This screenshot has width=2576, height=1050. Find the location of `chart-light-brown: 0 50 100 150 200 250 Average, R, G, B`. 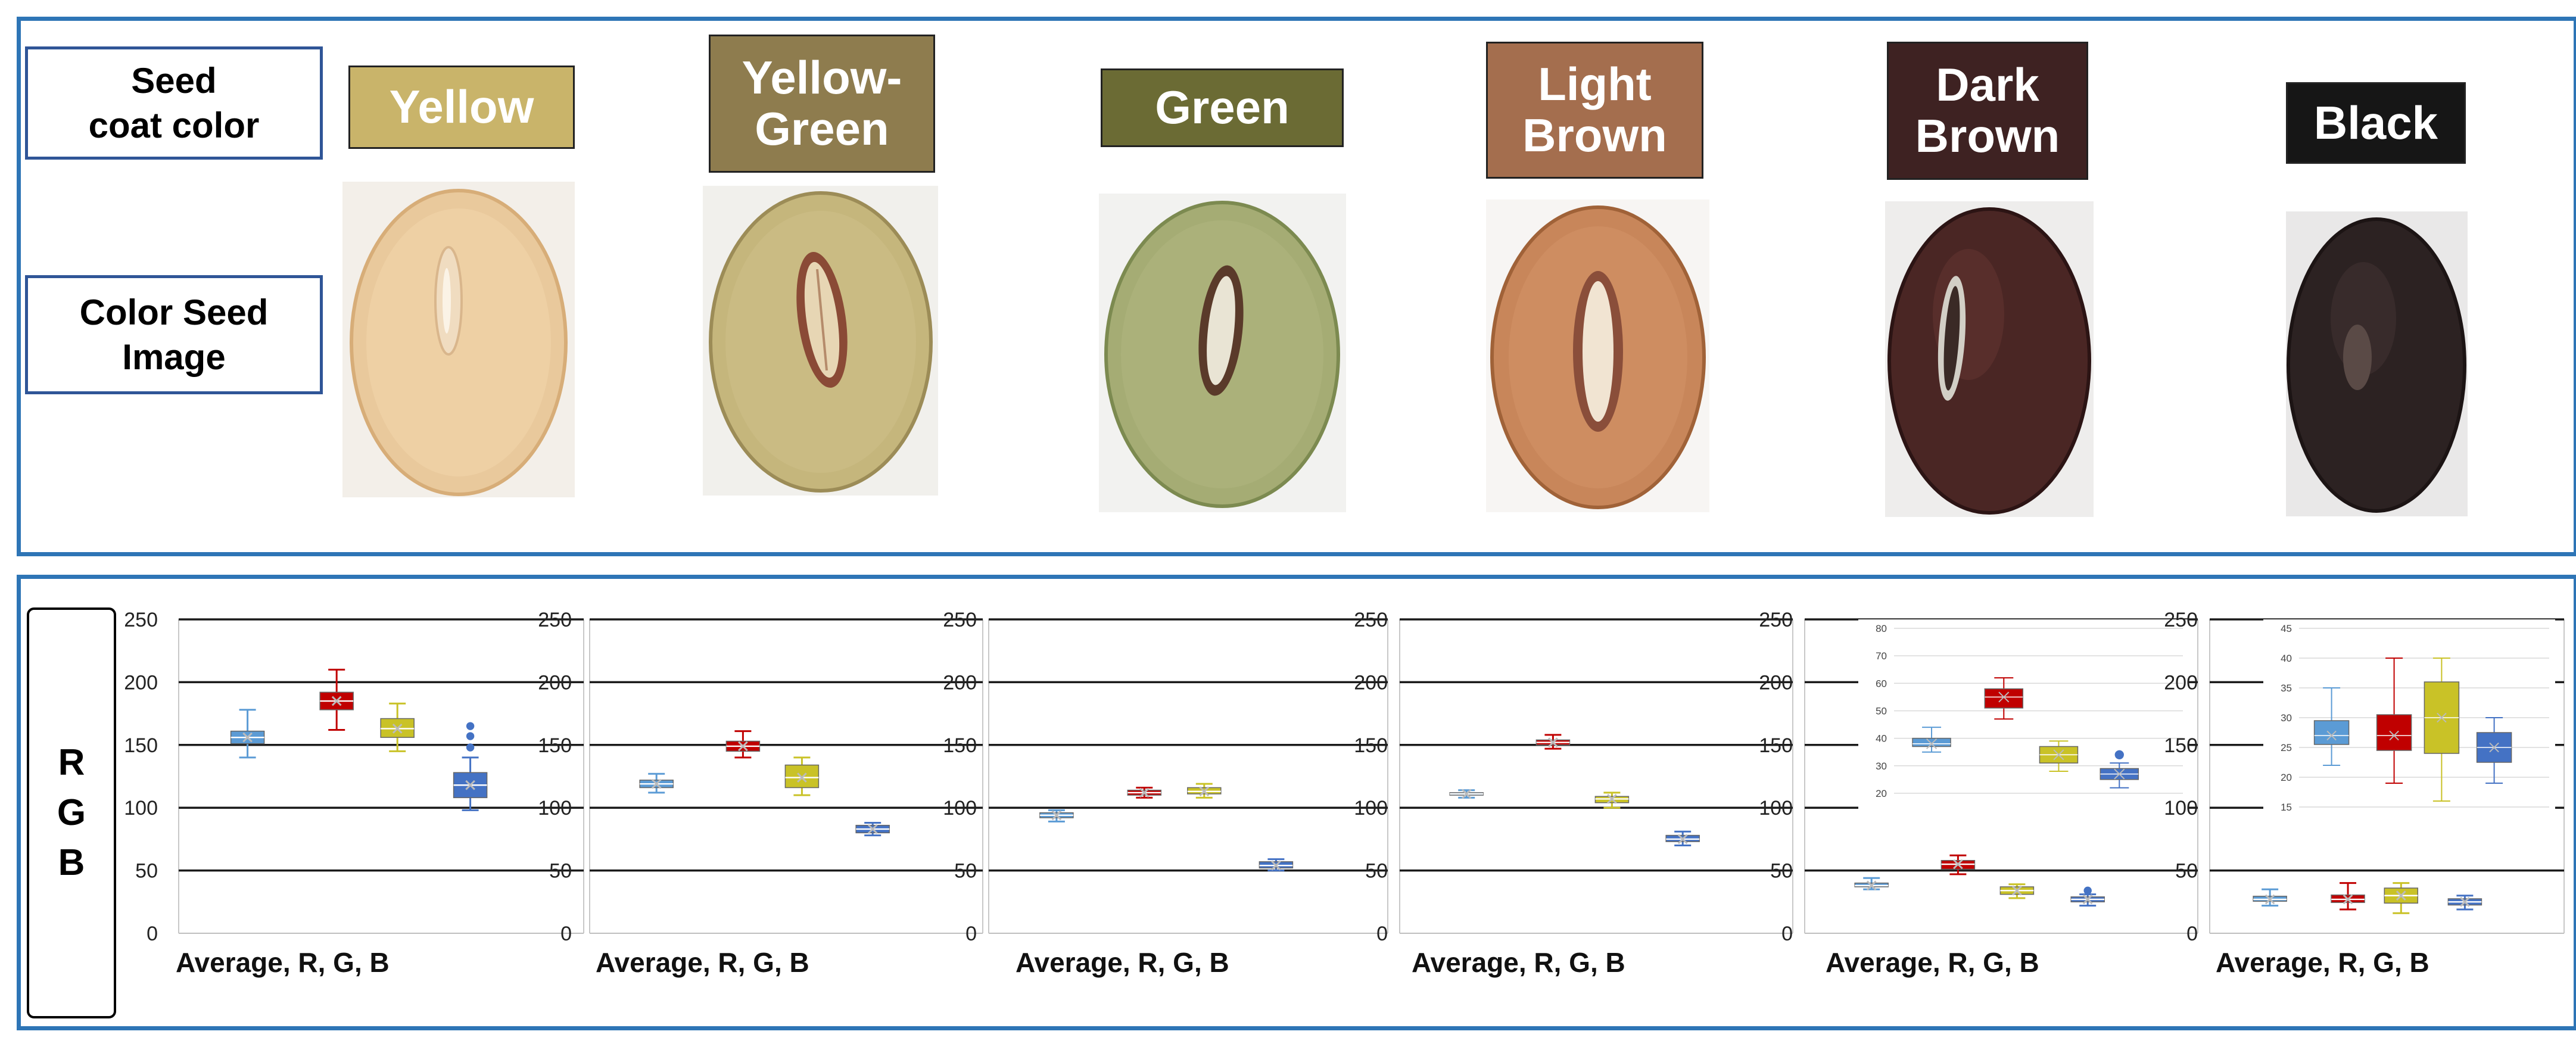

chart-light-brown: 0 50 100 150 200 250 Average, R, G, B is located at coordinates (1574, 793).